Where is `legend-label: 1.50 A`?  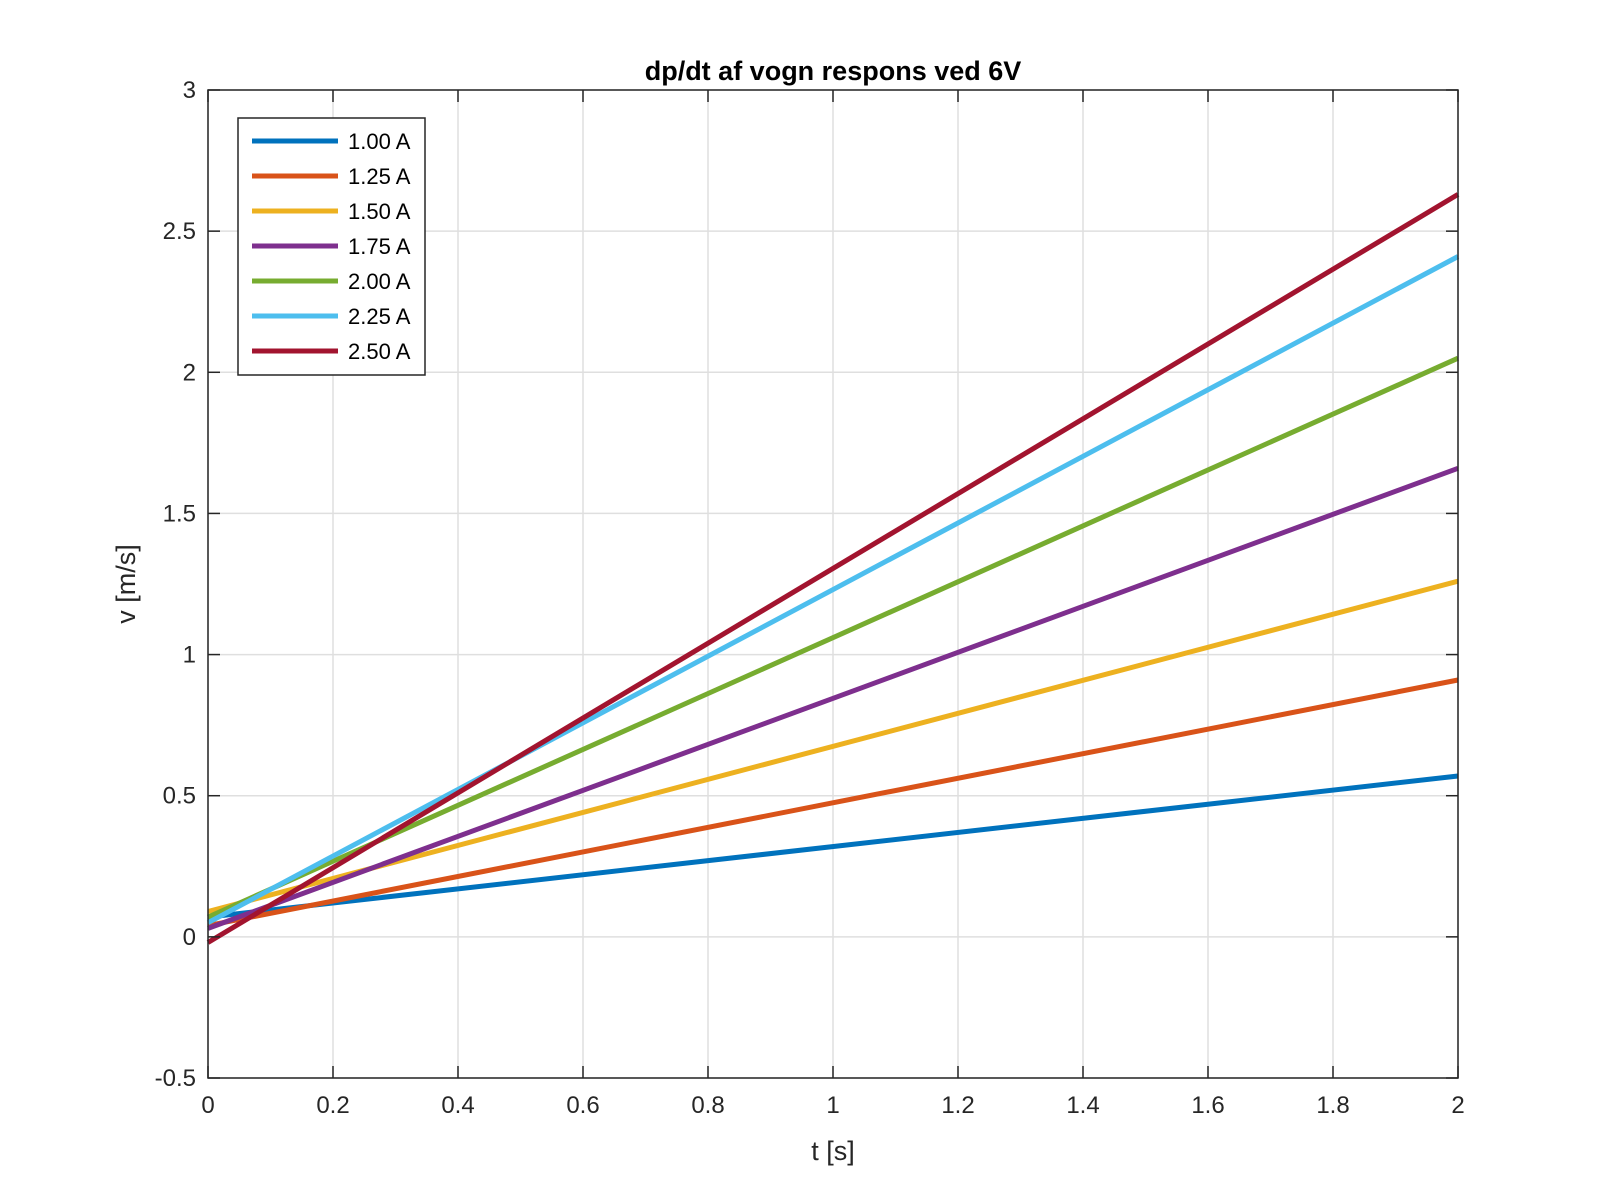 legend-label: 1.50 A is located at coordinates (379, 211).